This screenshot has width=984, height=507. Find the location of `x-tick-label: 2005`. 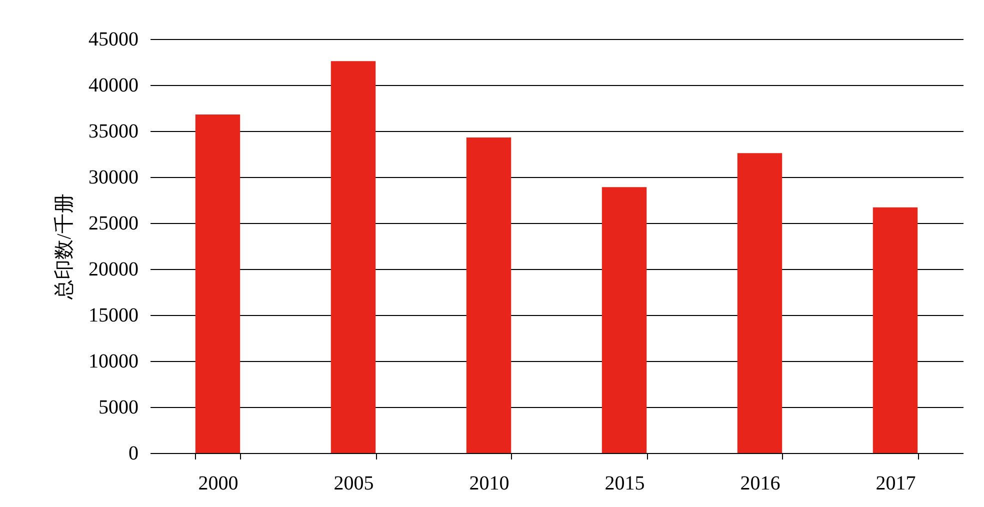

x-tick-label: 2005 is located at coordinates (354, 483).